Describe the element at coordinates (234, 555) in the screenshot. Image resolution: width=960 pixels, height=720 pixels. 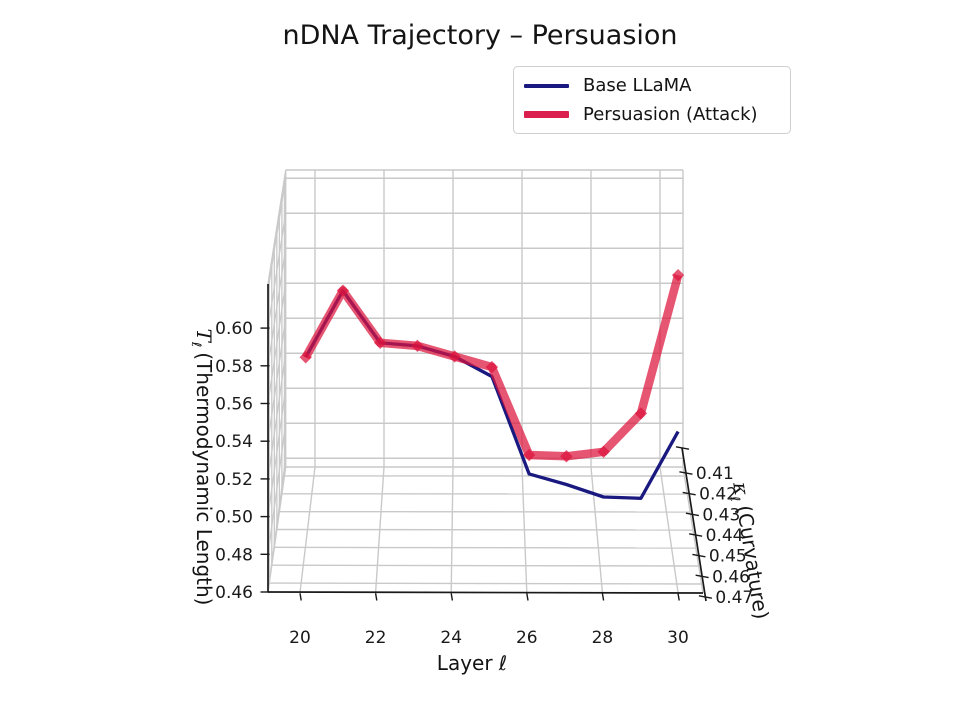
I see `z-tick-label: 0.48` at that location.